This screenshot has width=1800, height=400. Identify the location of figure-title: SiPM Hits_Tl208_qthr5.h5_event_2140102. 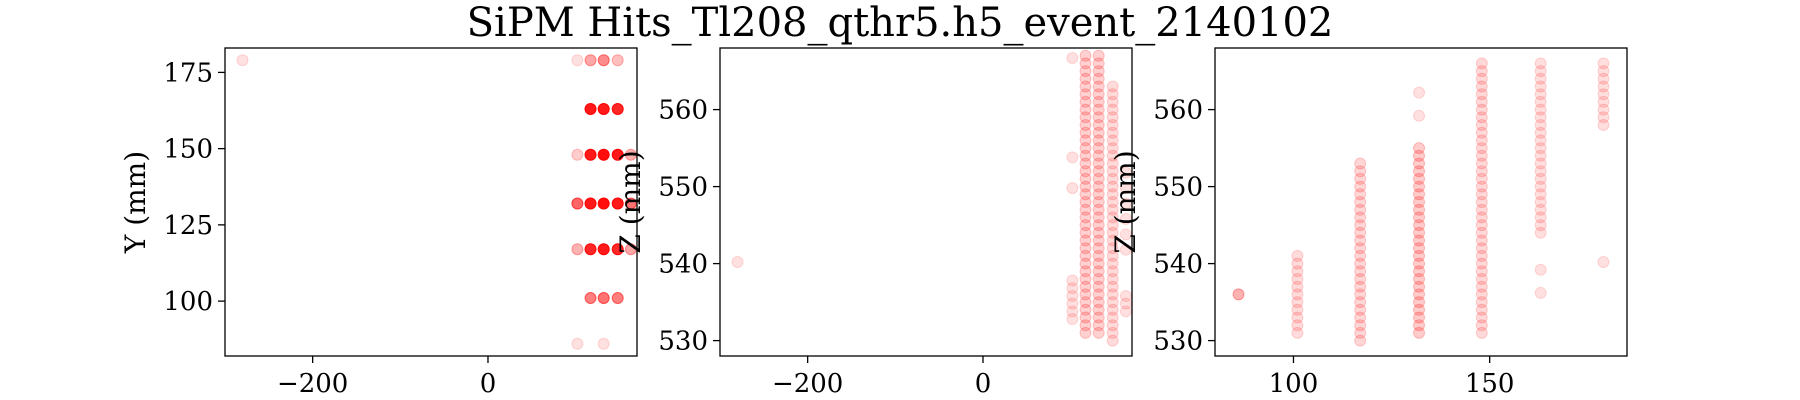
(900, 23).